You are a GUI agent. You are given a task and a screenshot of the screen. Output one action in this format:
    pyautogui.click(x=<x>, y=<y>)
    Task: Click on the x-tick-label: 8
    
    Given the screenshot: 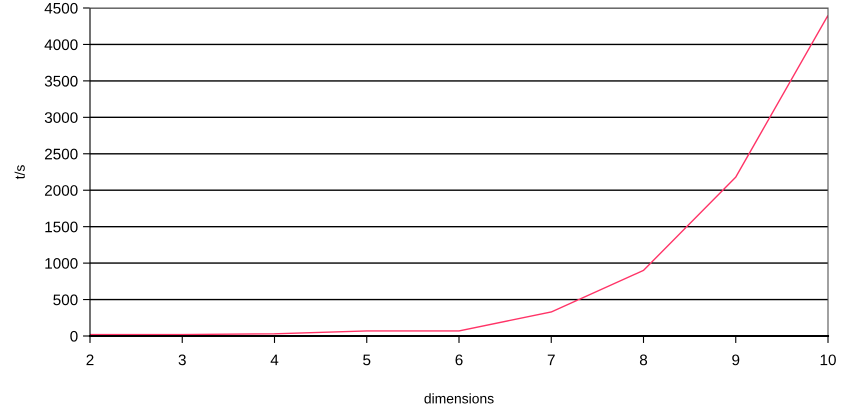 What is the action you would take?
    pyautogui.click(x=644, y=360)
    